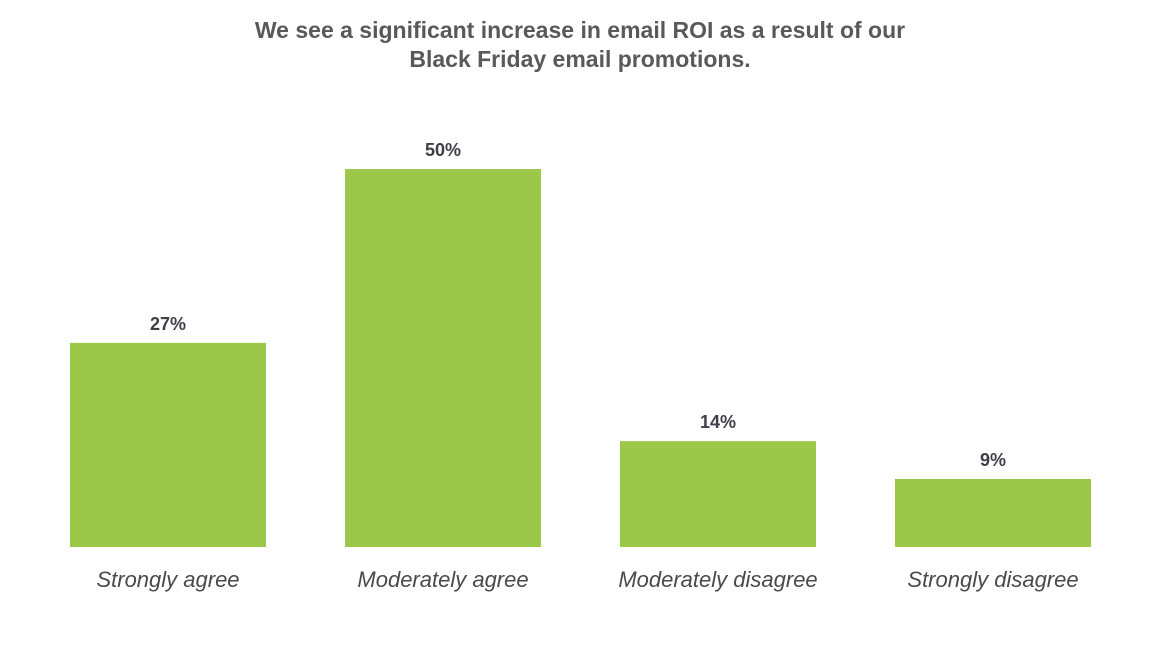  I want to click on value-label-moderately-agree: 50%, so click(443, 150).